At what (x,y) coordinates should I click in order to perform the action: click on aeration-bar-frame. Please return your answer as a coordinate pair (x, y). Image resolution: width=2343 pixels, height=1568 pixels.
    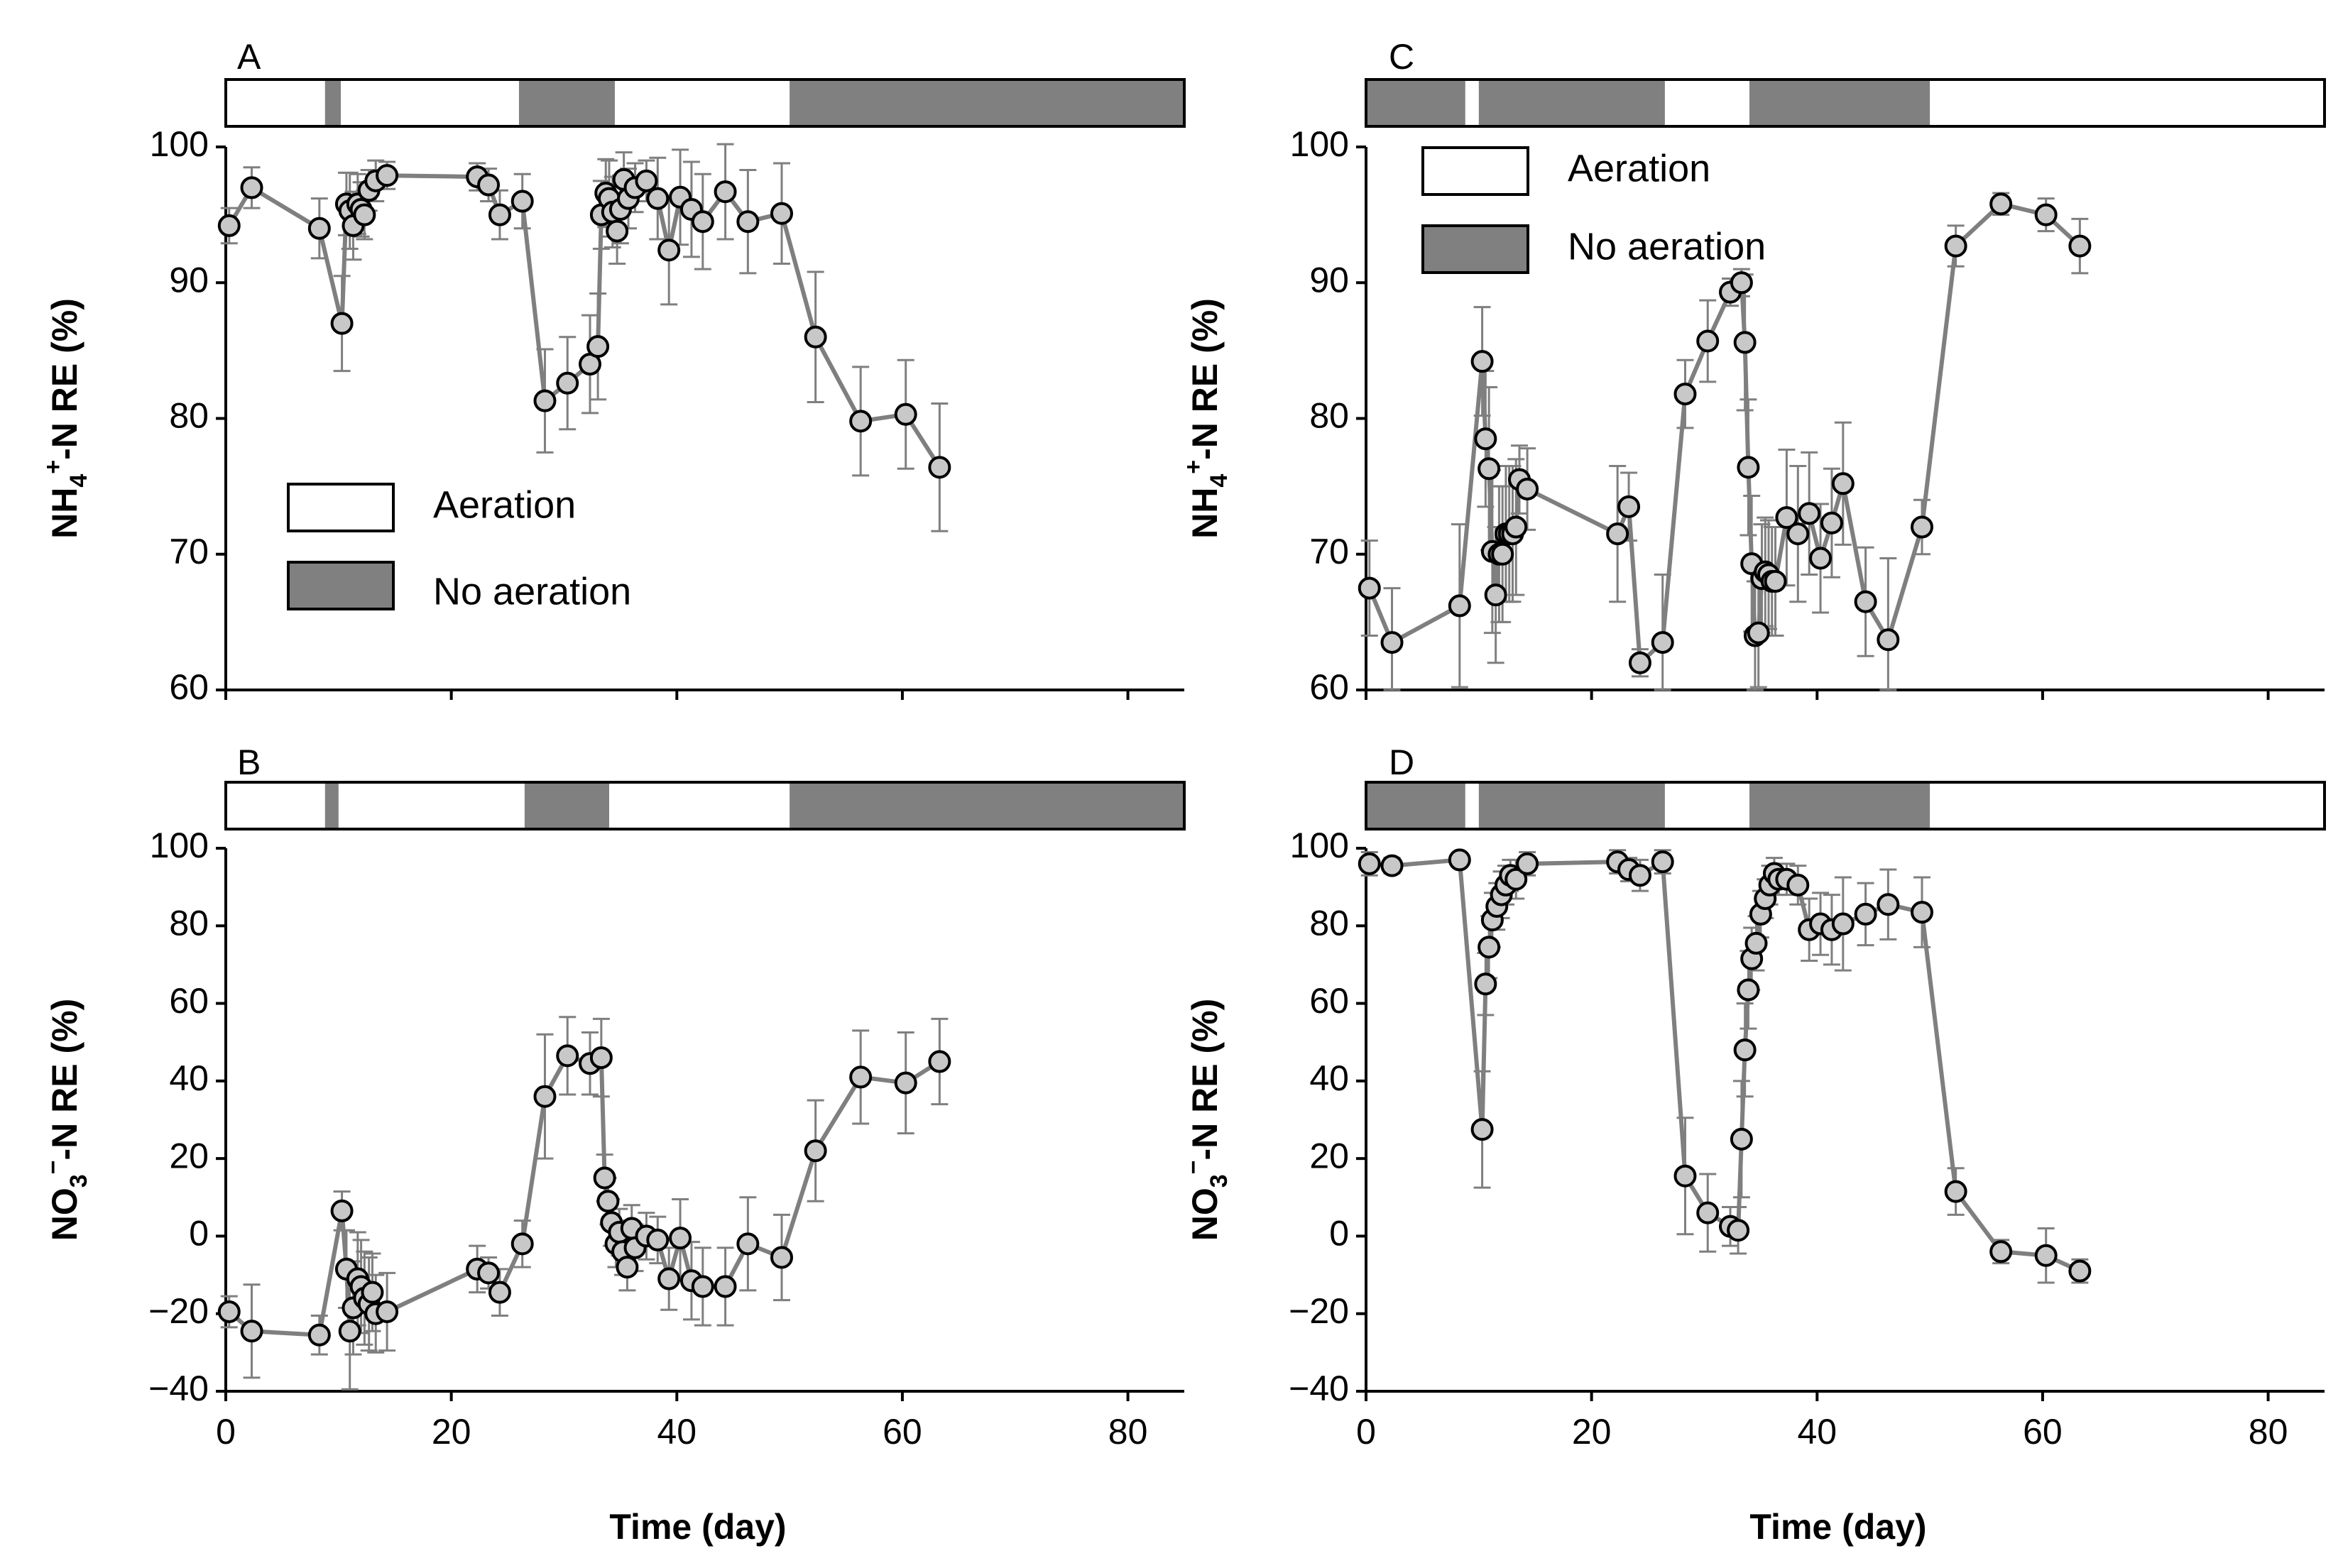
    Looking at the image, I should click on (705, 806).